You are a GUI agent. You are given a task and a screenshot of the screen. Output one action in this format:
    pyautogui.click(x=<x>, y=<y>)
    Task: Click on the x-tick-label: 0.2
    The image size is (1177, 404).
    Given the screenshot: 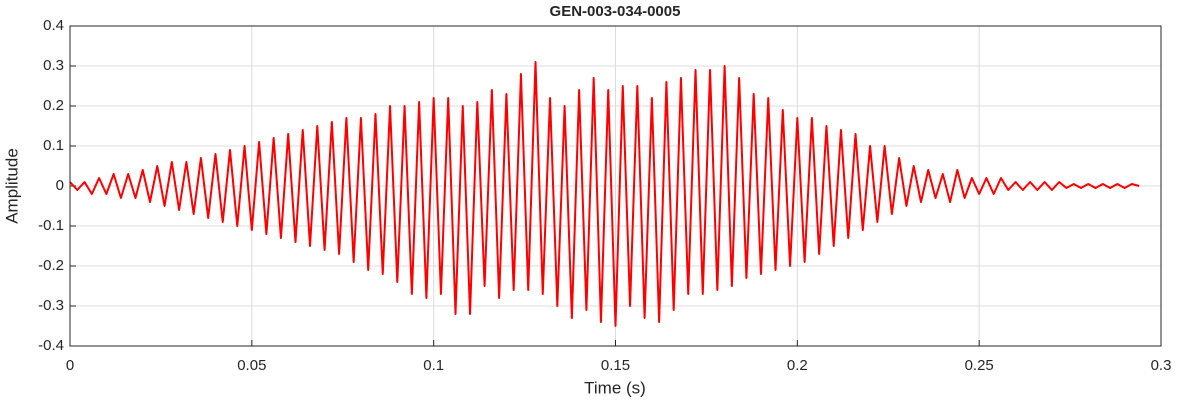 What is the action you would take?
    pyautogui.click(x=797, y=365)
    